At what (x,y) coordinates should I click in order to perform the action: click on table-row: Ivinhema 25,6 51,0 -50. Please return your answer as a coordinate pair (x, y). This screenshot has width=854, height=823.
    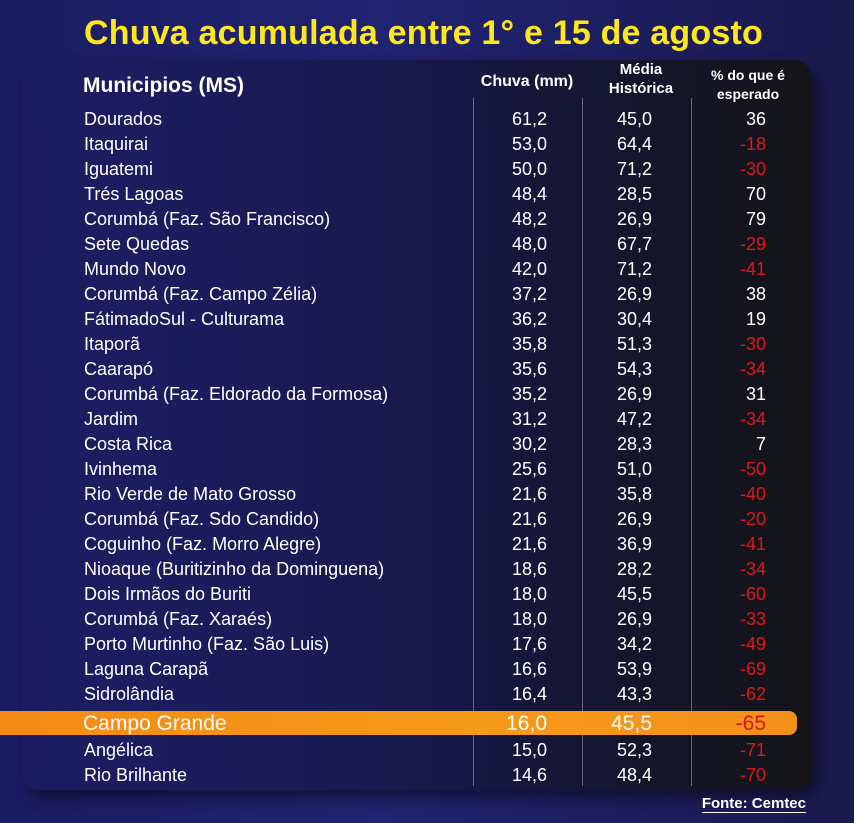
    Looking at the image, I should click on (427, 469).